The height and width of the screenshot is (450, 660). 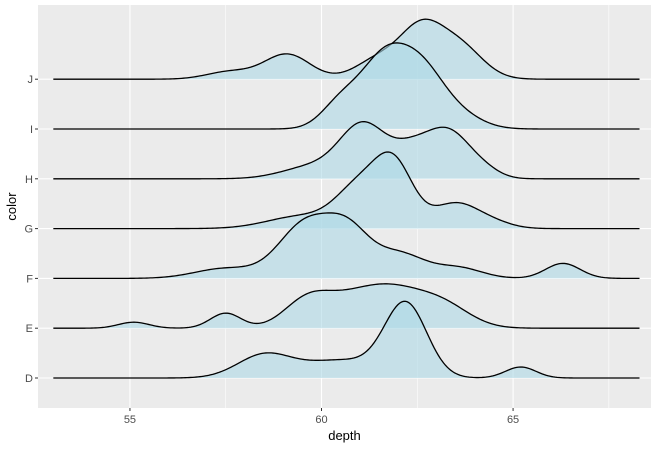 I want to click on ridge-F, so click(x=346, y=246).